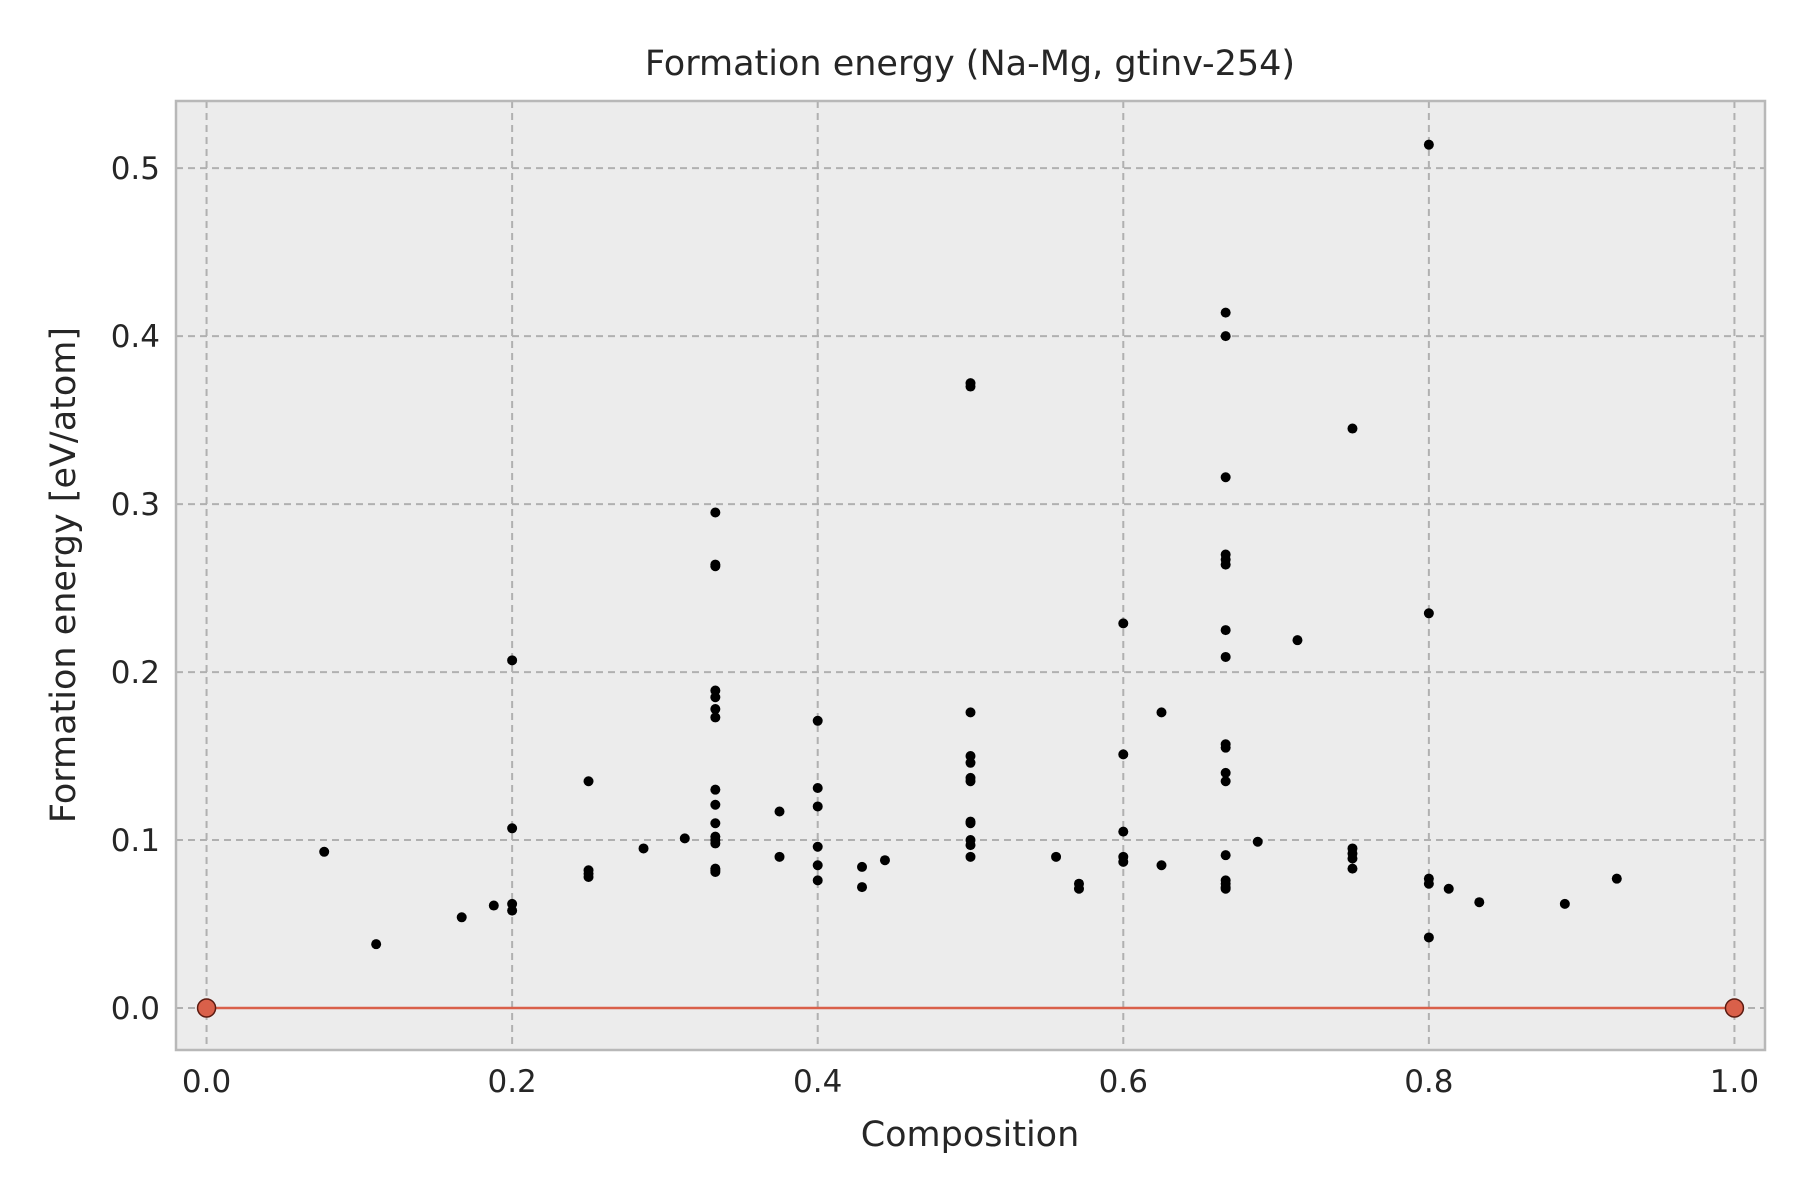  I want to click on y-tick-label: 0.3, so click(135, 505).